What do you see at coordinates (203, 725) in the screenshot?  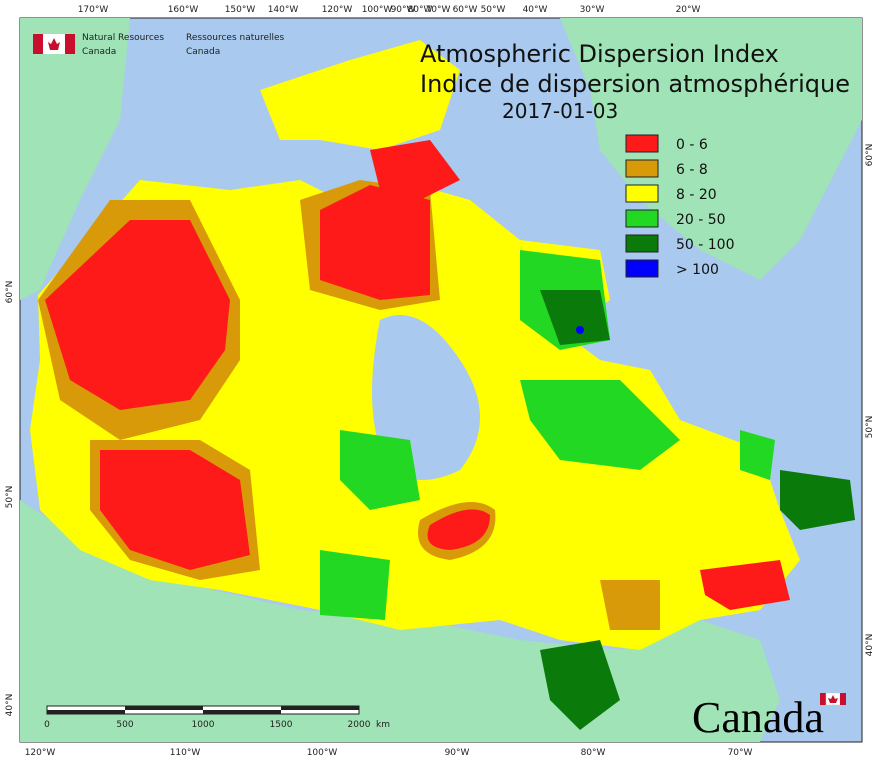 I see `scale-label: 1000` at bounding box center [203, 725].